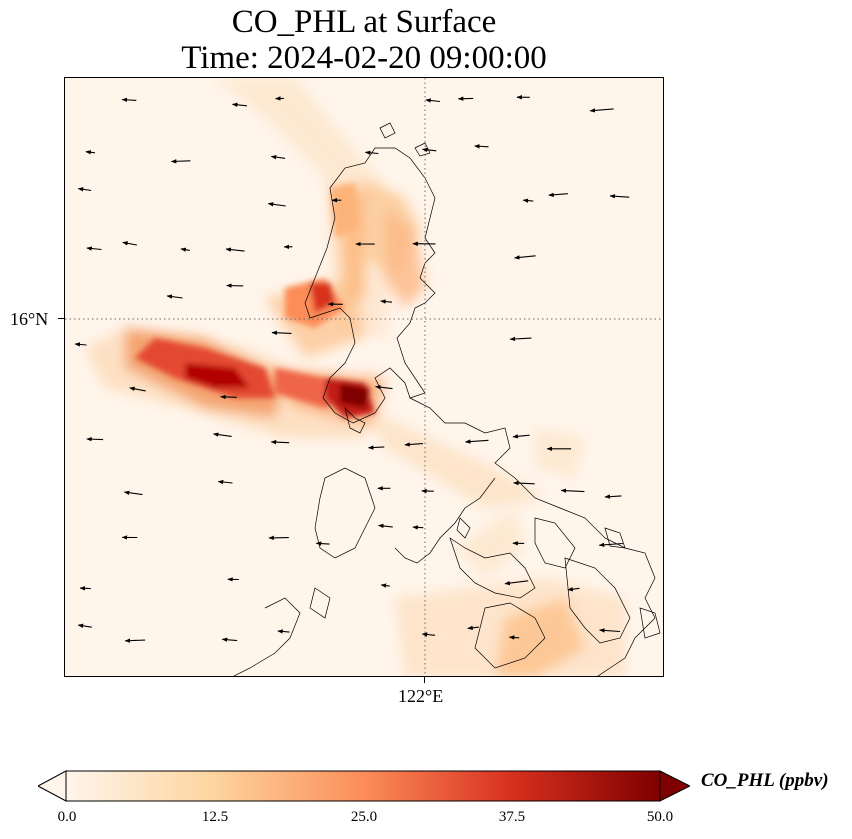  What do you see at coordinates (660, 817) in the screenshot?
I see `colorbar-tick-label: 50.0` at bounding box center [660, 817].